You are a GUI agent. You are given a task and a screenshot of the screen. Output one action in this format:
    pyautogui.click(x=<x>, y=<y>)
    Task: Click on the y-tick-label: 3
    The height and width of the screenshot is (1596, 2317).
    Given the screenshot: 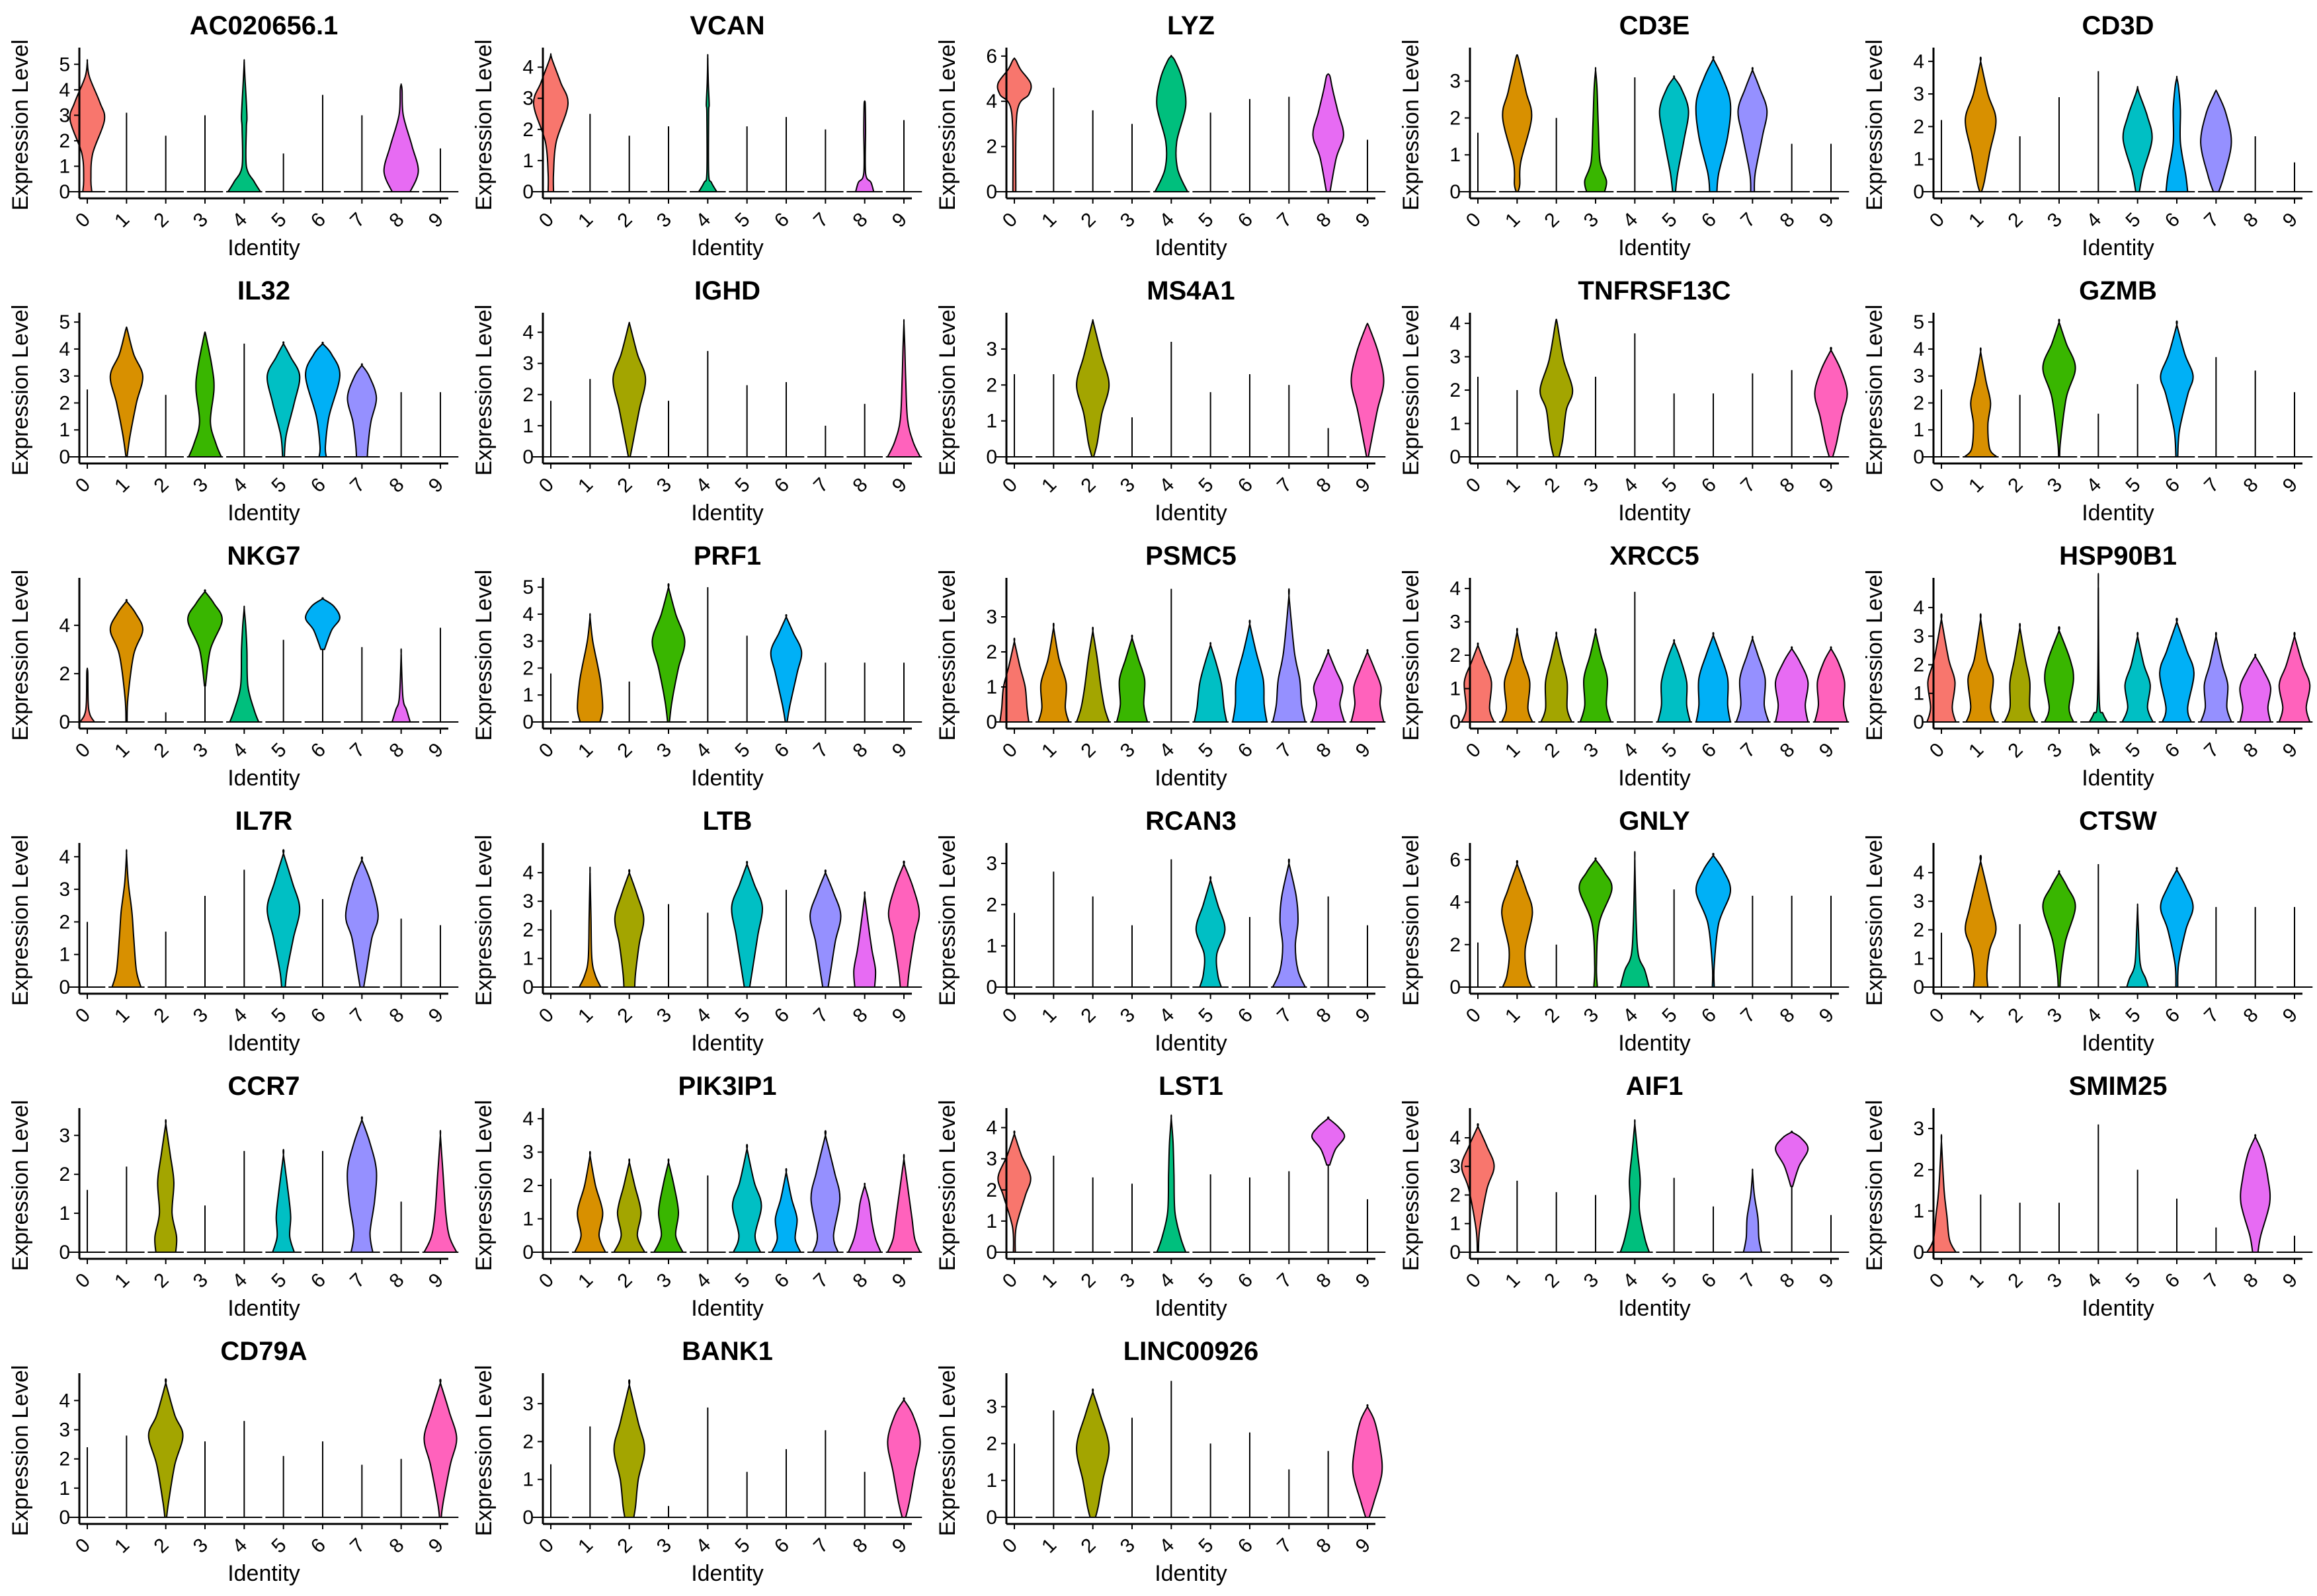 What is the action you would take?
    pyautogui.click(x=1919, y=1129)
    